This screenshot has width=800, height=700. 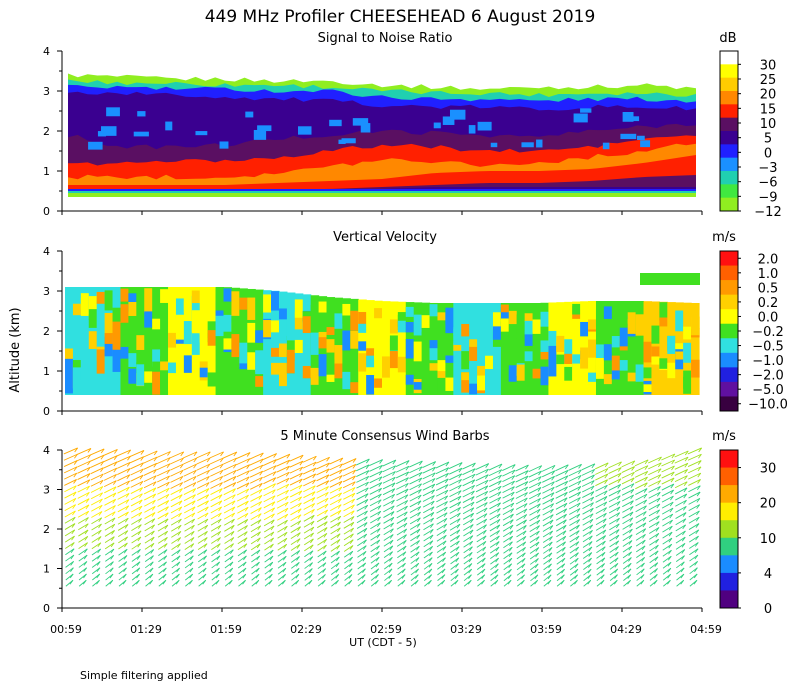 What do you see at coordinates (484, 126) in the screenshot?
I see `snr-patch` at bounding box center [484, 126].